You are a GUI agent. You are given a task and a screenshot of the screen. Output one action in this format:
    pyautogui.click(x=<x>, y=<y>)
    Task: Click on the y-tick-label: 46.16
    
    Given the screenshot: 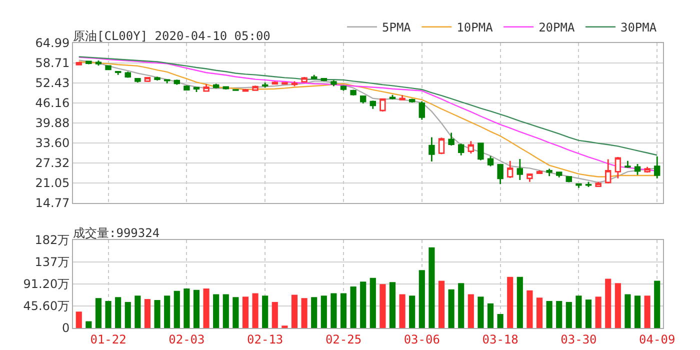 What is the action you would take?
    pyautogui.click(x=52, y=103)
    